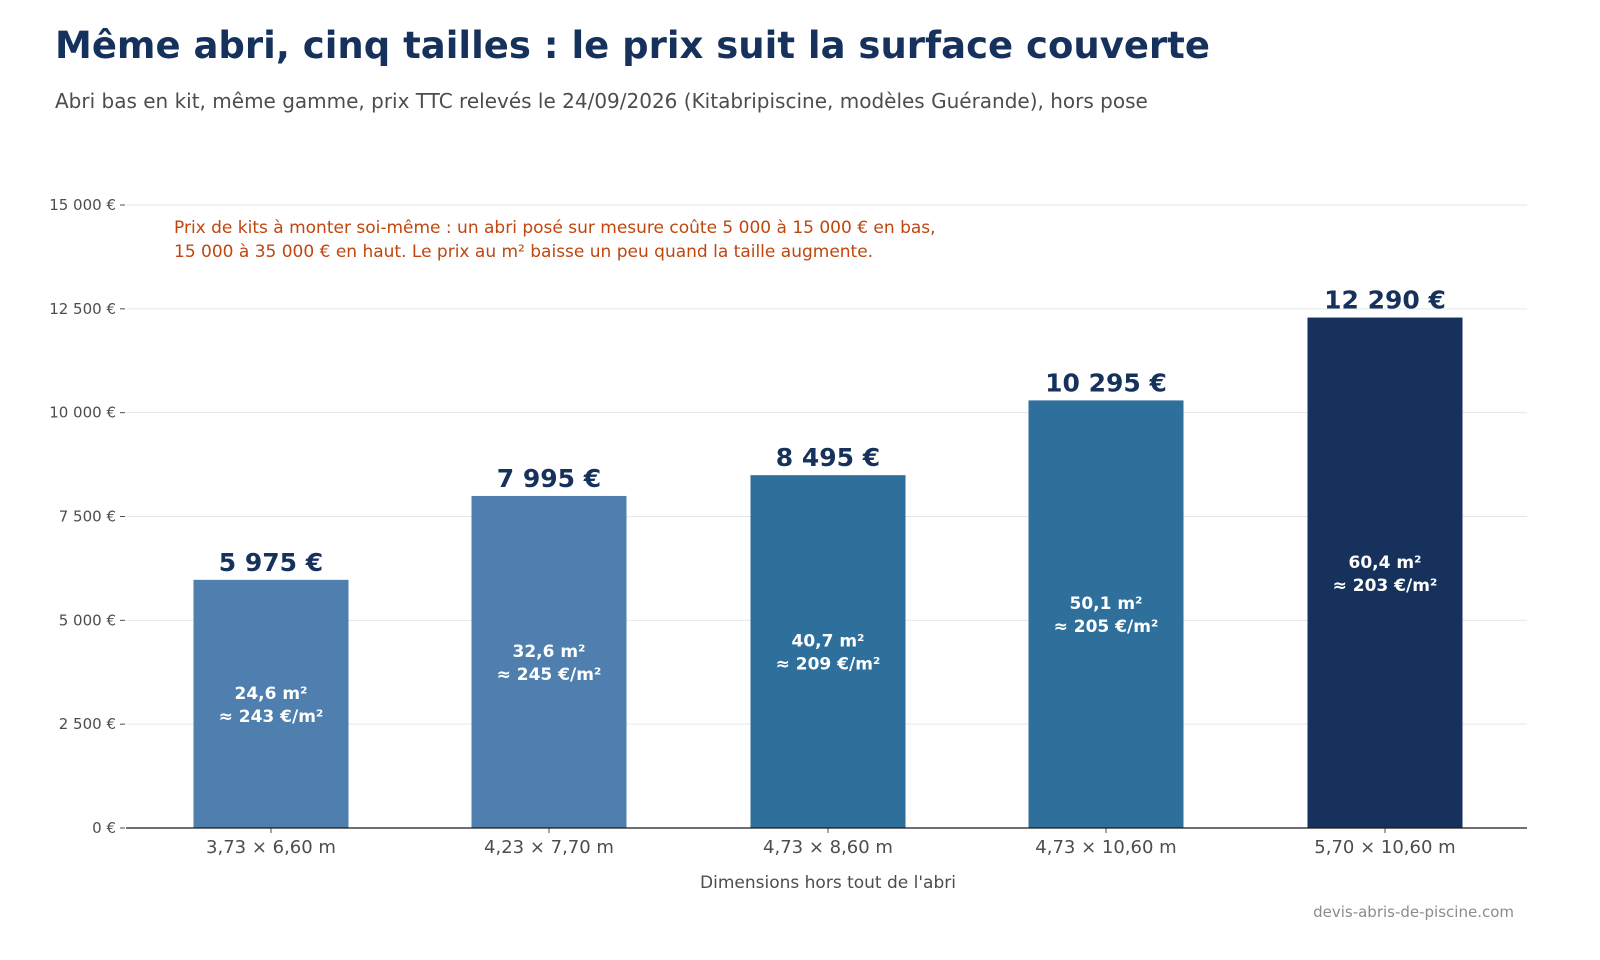 The height and width of the screenshot is (960, 1600). I want to click on bar-inner-label: 24,6 m², so click(270, 694).